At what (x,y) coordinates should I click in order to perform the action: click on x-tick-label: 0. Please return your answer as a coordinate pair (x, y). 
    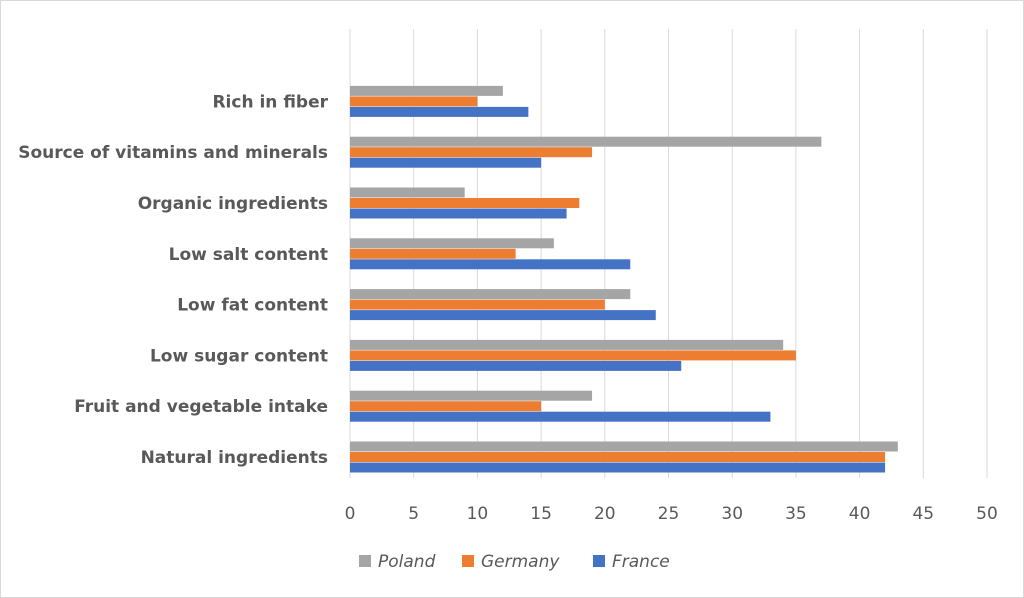
    Looking at the image, I should click on (350, 514).